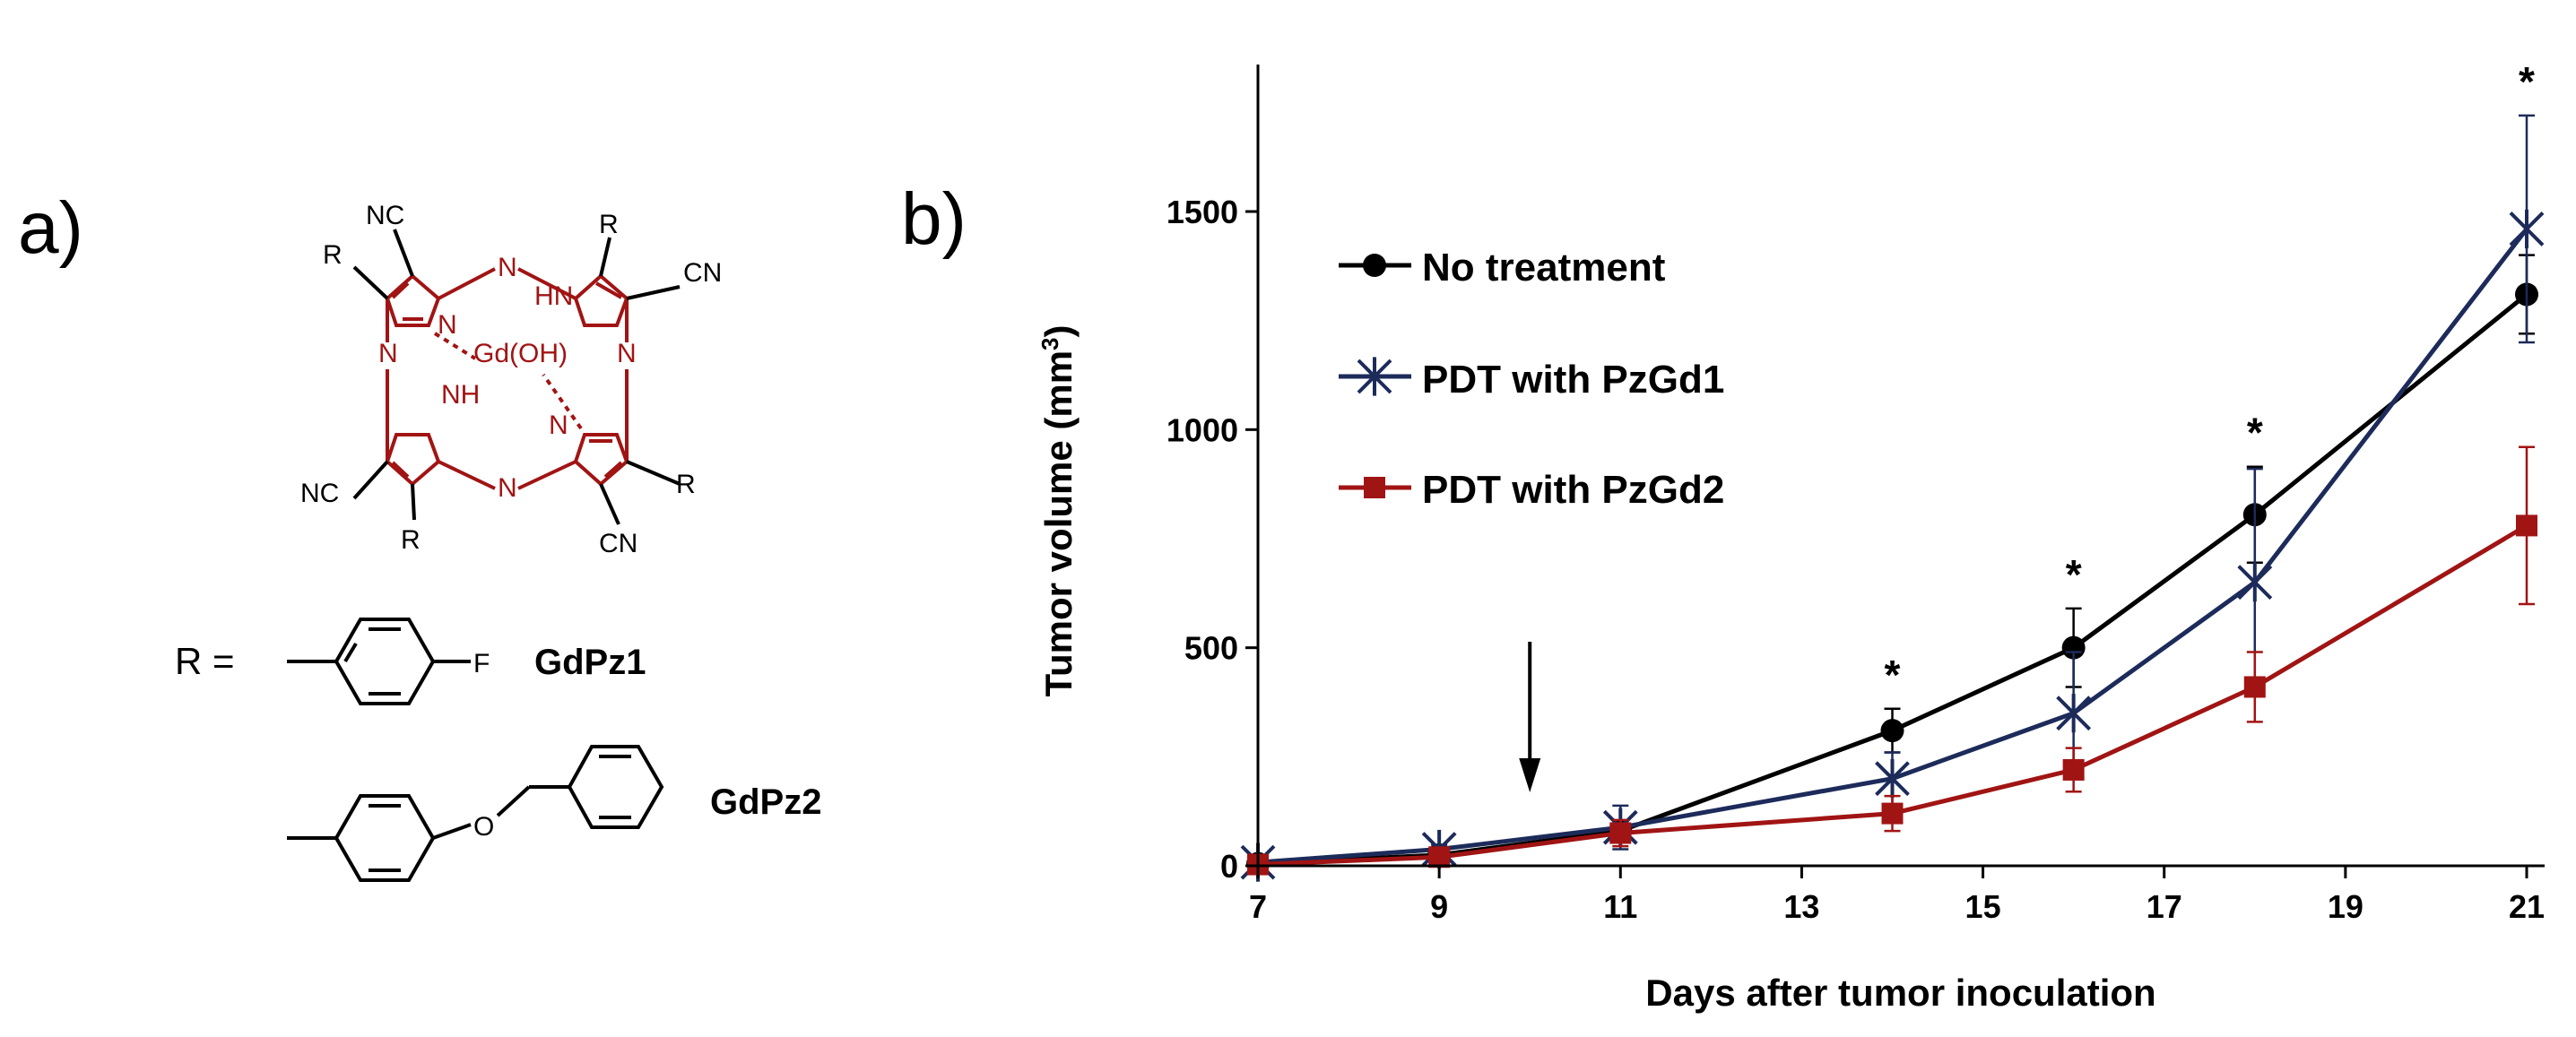 Image resolution: width=2576 pixels, height=1037 pixels. Describe the element at coordinates (1258, 906) in the screenshot. I see `x-tick-label: 7` at that location.